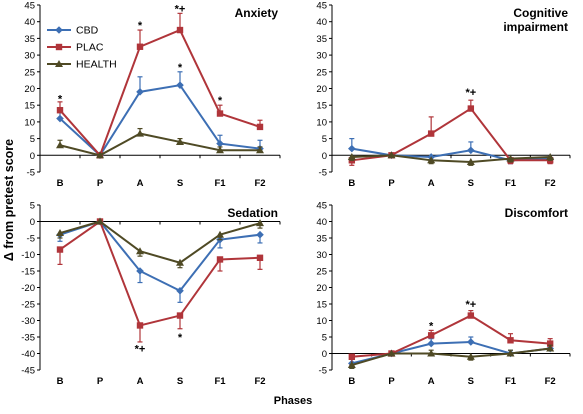  I want to click on legend-label: HEALTH, so click(96, 65).